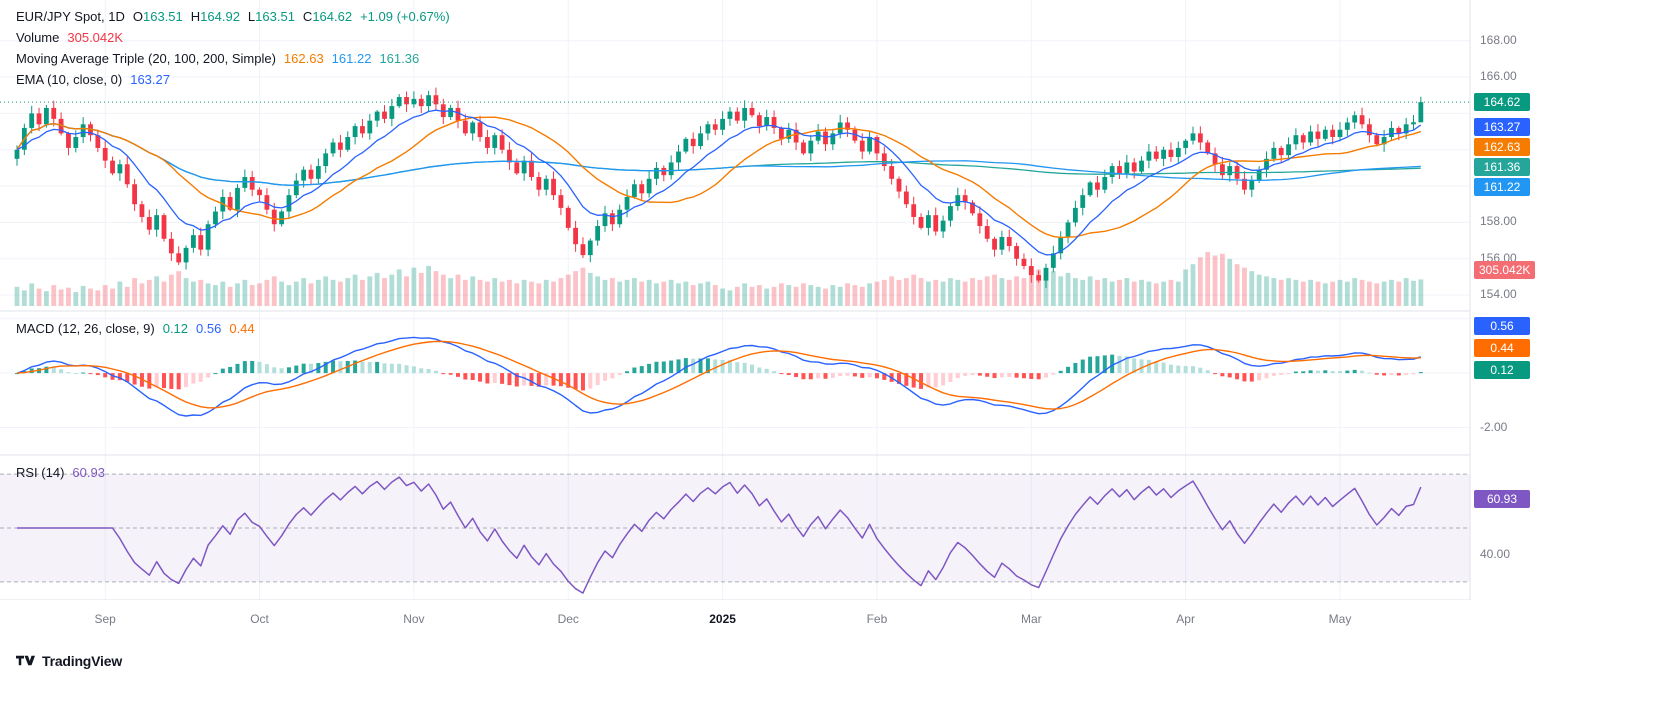 The height and width of the screenshot is (718, 1656). Describe the element at coordinates (568, 619) in the screenshot. I see `time-axis-label: Dec` at that location.